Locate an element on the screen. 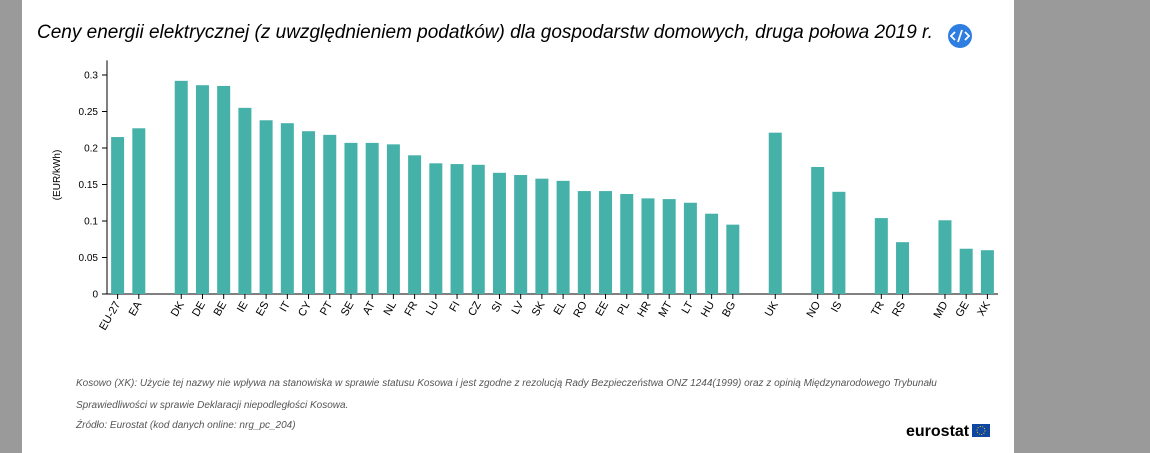 This screenshot has height=453, width=1150. eu-flag is located at coordinates (981, 430).